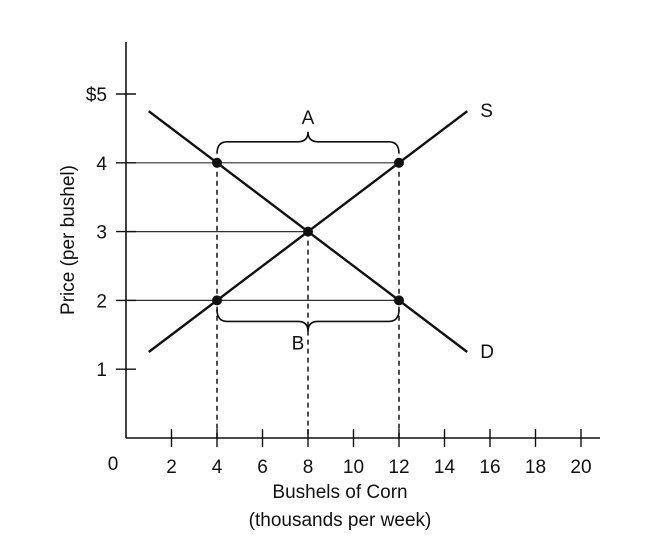 This screenshot has height=543, width=653. Describe the element at coordinates (535, 467) in the screenshot. I see `x-tick-label: 18` at that location.